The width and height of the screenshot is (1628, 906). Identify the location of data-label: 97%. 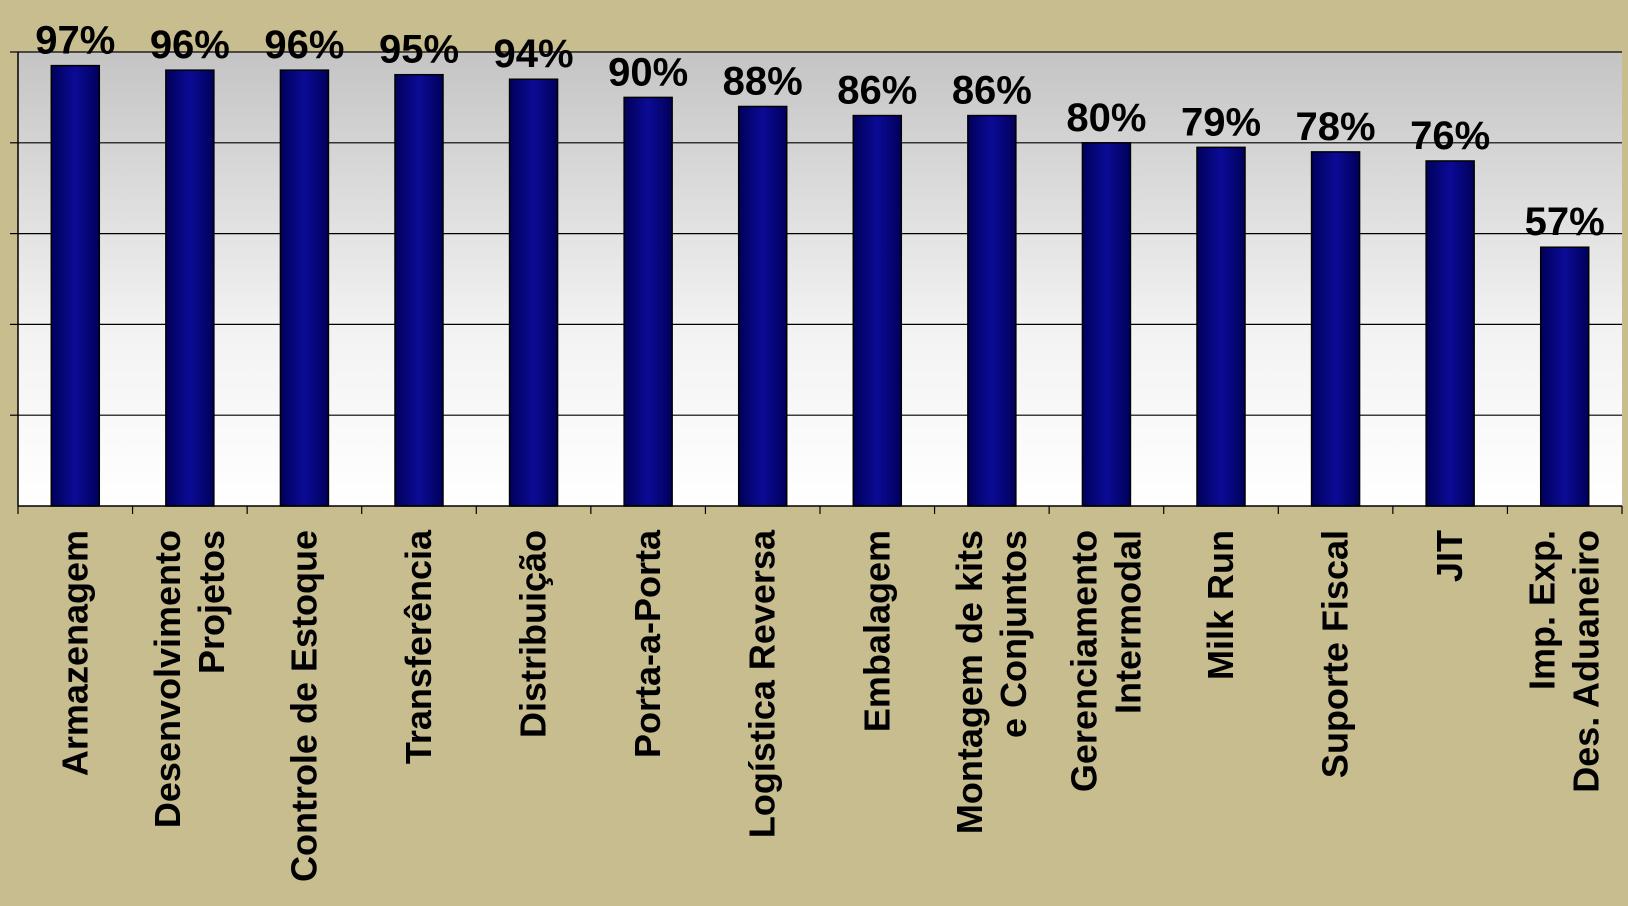
(75, 41).